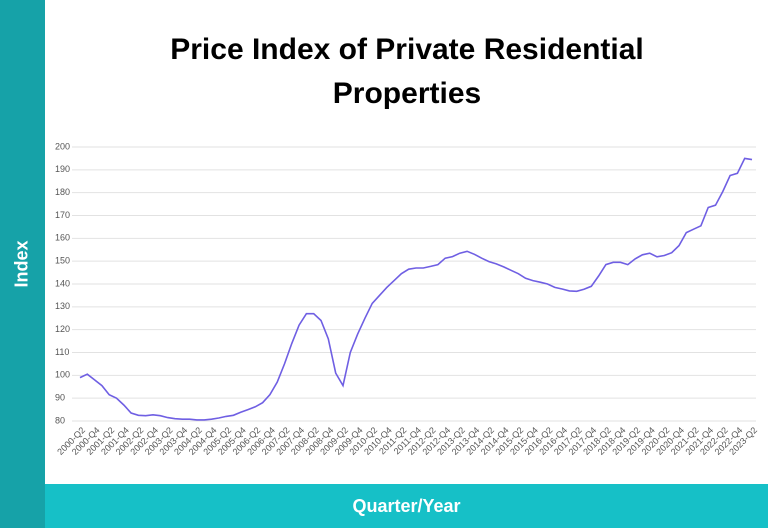  What do you see at coordinates (60, 420) in the screenshot?
I see `y-tick-label: 80` at bounding box center [60, 420].